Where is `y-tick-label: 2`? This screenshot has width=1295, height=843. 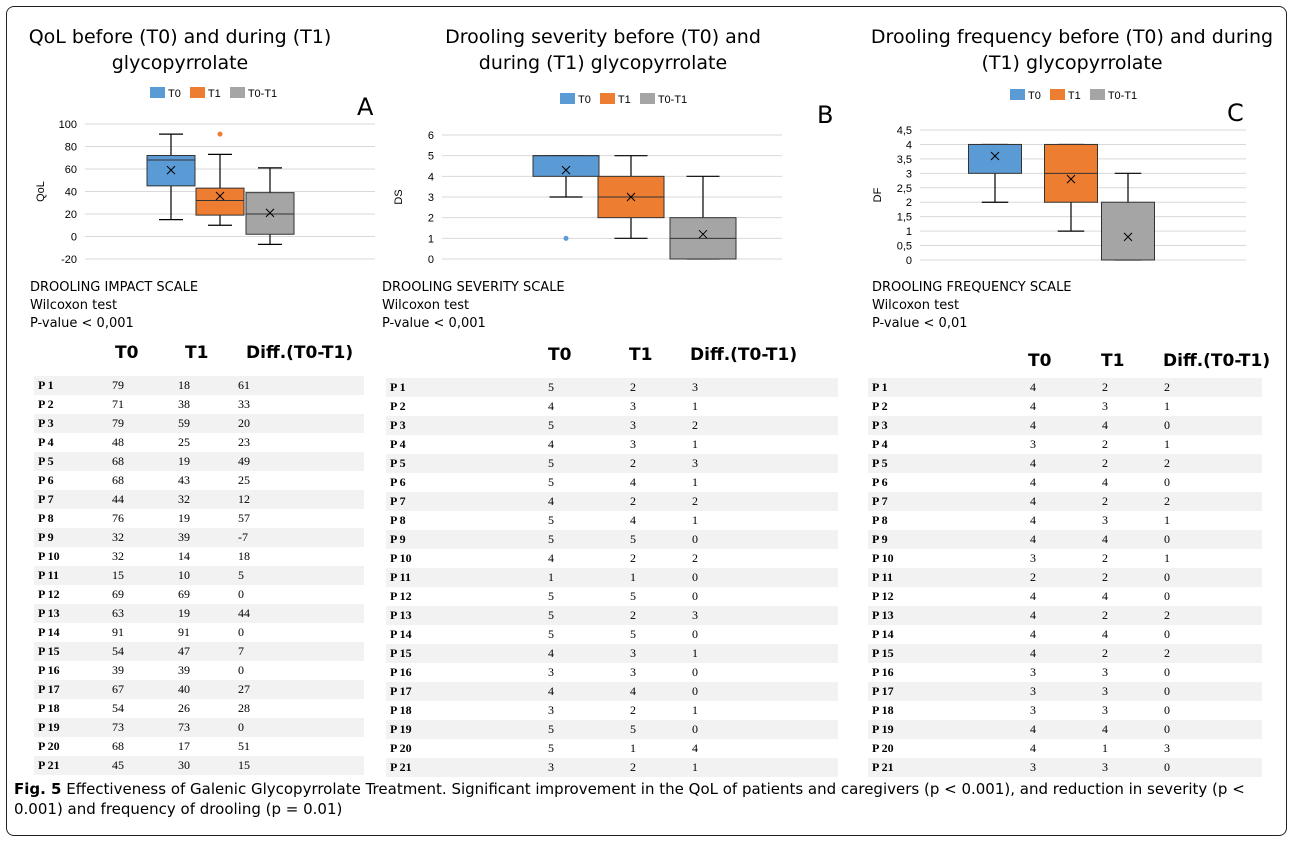 y-tick-label: 2 is located at coordinates (909, 203).